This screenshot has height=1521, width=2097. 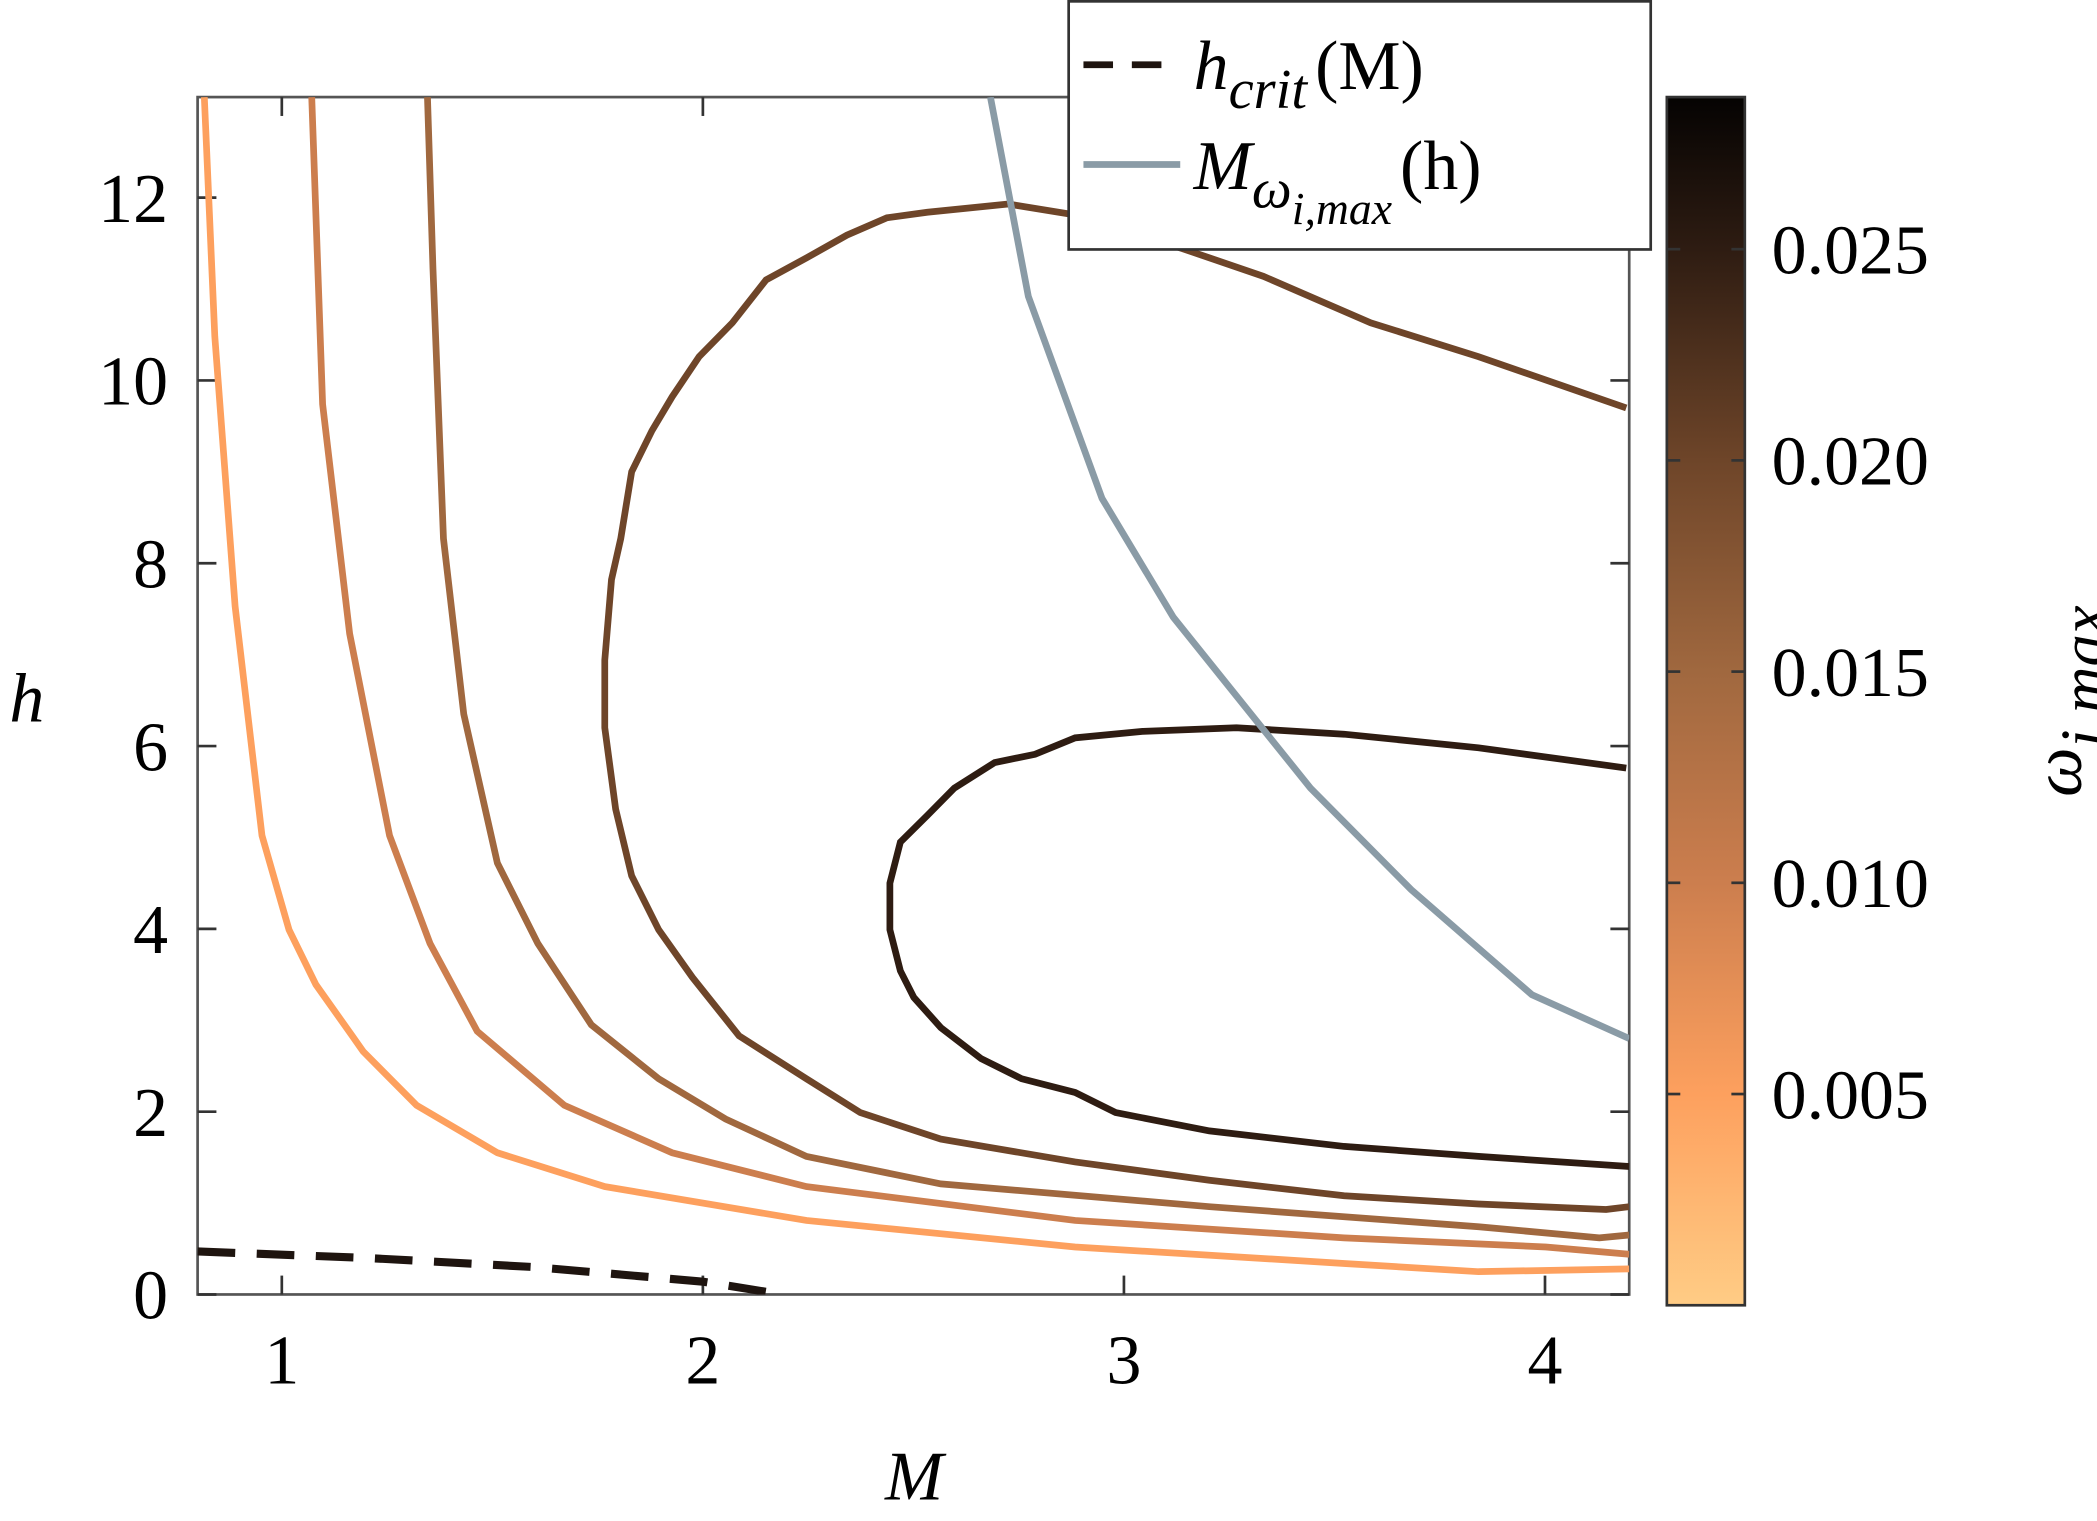 I want to click on x-tick-label: 2, so click(x=702, y=1360).